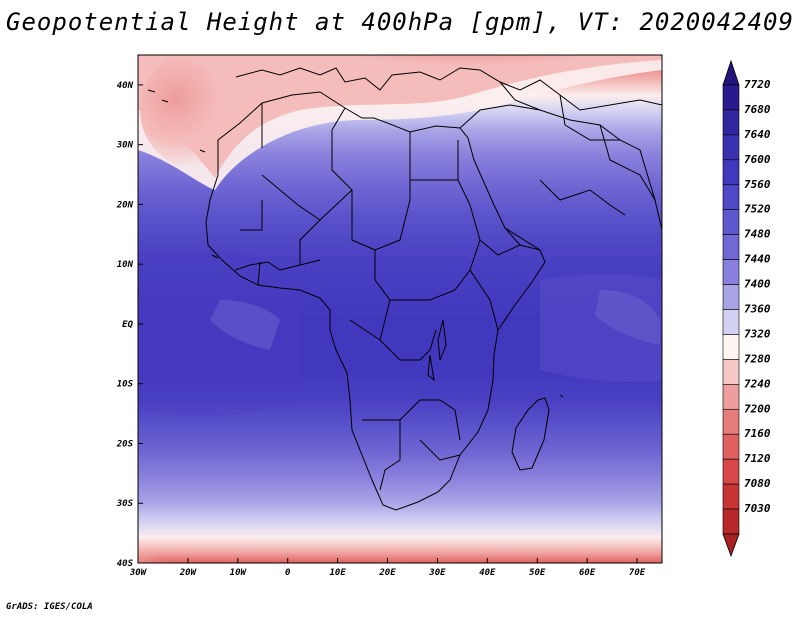  What do you see at coordinates (757, 284) in the screenshot?
I see `colorbar-label: 7400` at bounding box center [757, 284].